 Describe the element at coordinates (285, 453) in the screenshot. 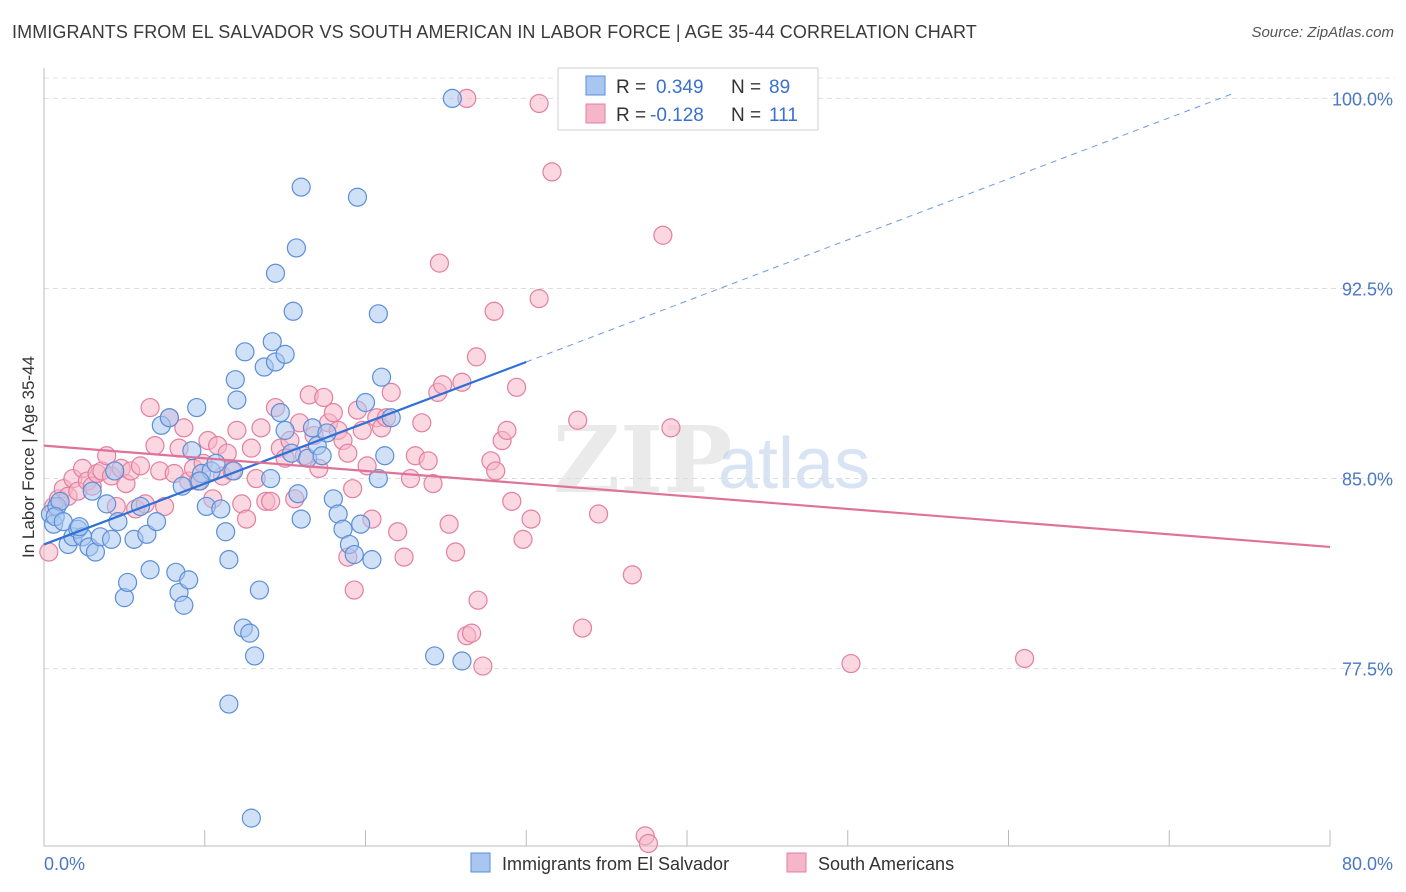

I see `trend-line-el-salvador` at that location.